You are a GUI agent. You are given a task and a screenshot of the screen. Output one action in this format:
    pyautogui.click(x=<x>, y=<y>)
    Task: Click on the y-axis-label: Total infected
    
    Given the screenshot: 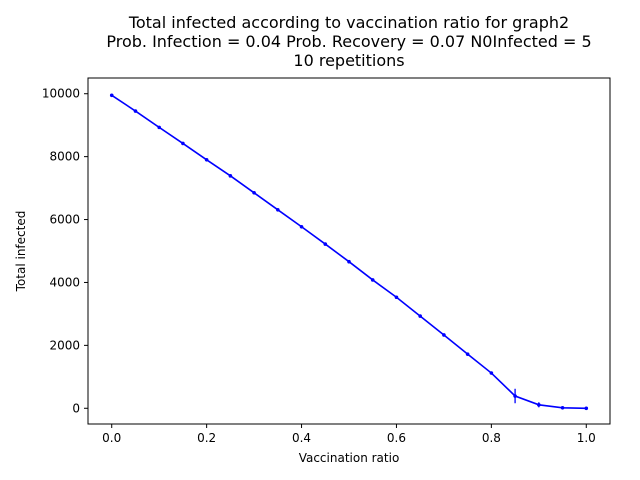 What is the action you would take?
    pyautogui.click(x=21, y=252)
    